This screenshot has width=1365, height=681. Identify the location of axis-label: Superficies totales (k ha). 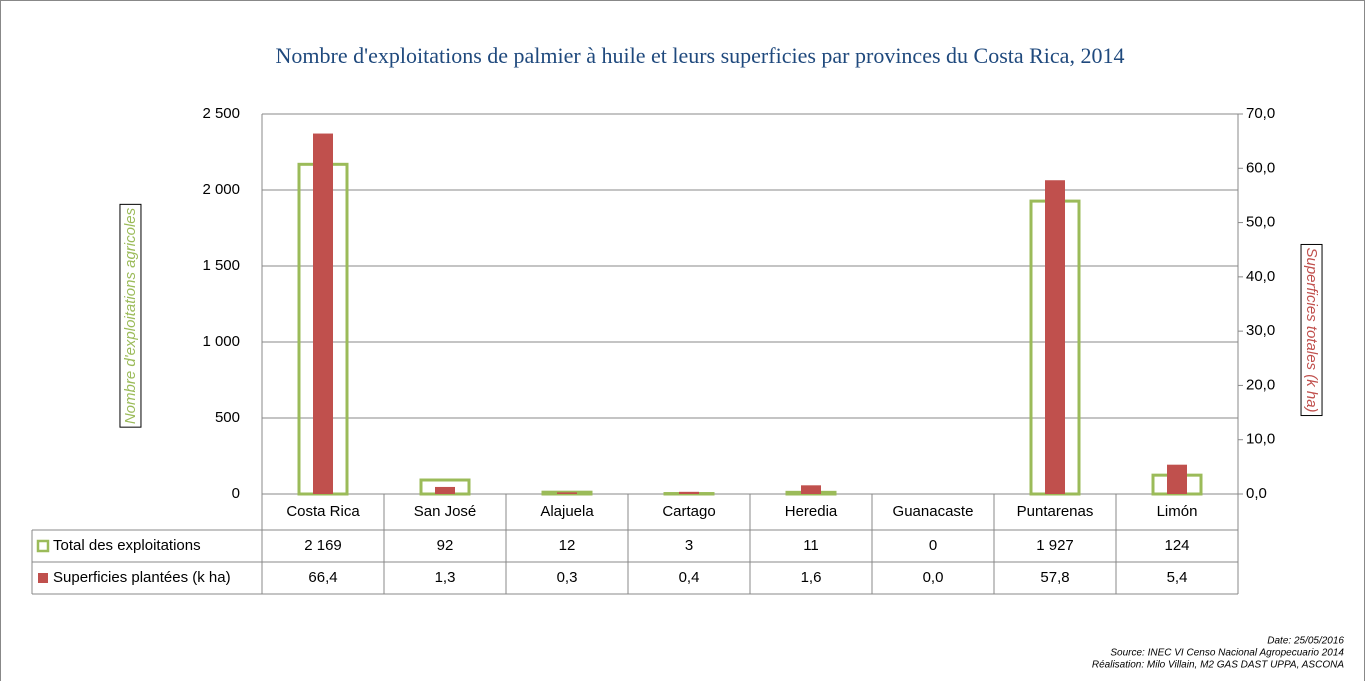
(1311, 329).